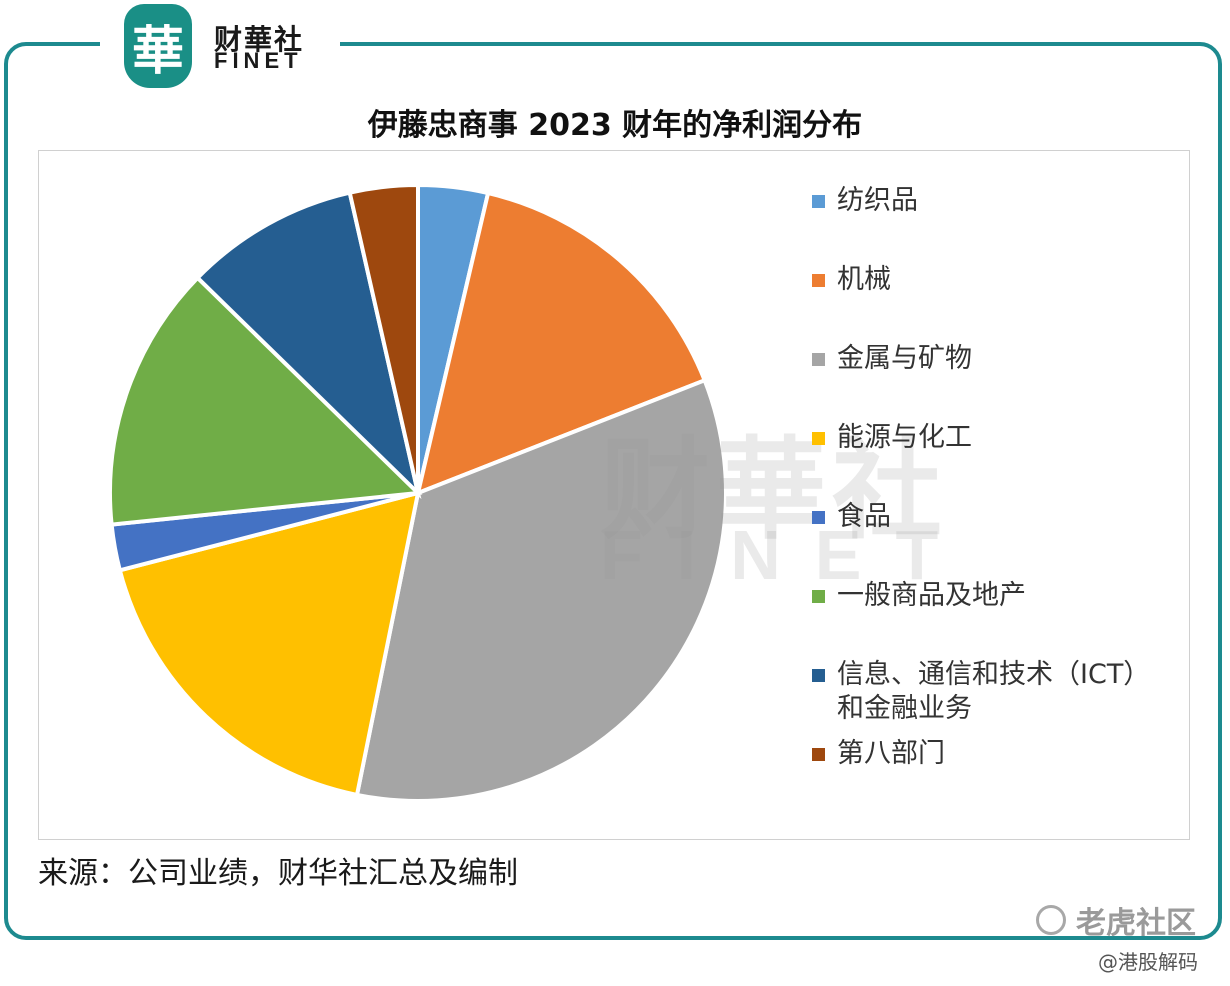 The image size is (1230, 986). I want to click on legend-item-2: 机械, so click(851, 280).